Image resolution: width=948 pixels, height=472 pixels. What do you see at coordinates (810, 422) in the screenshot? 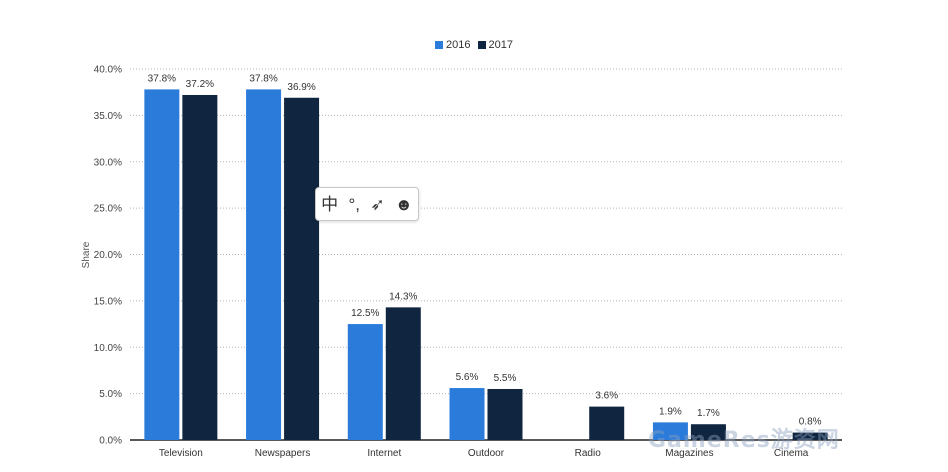
I see `data-label: 0.8%` at bounding box center [810, 422].